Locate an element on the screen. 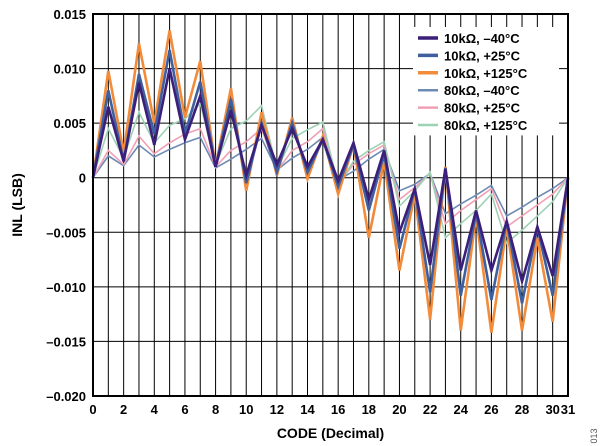 Image resolution: width=605 pixels, height=446 pixels. legend-label: 10kΩ, –40°C is located at coordinates (482, 38).